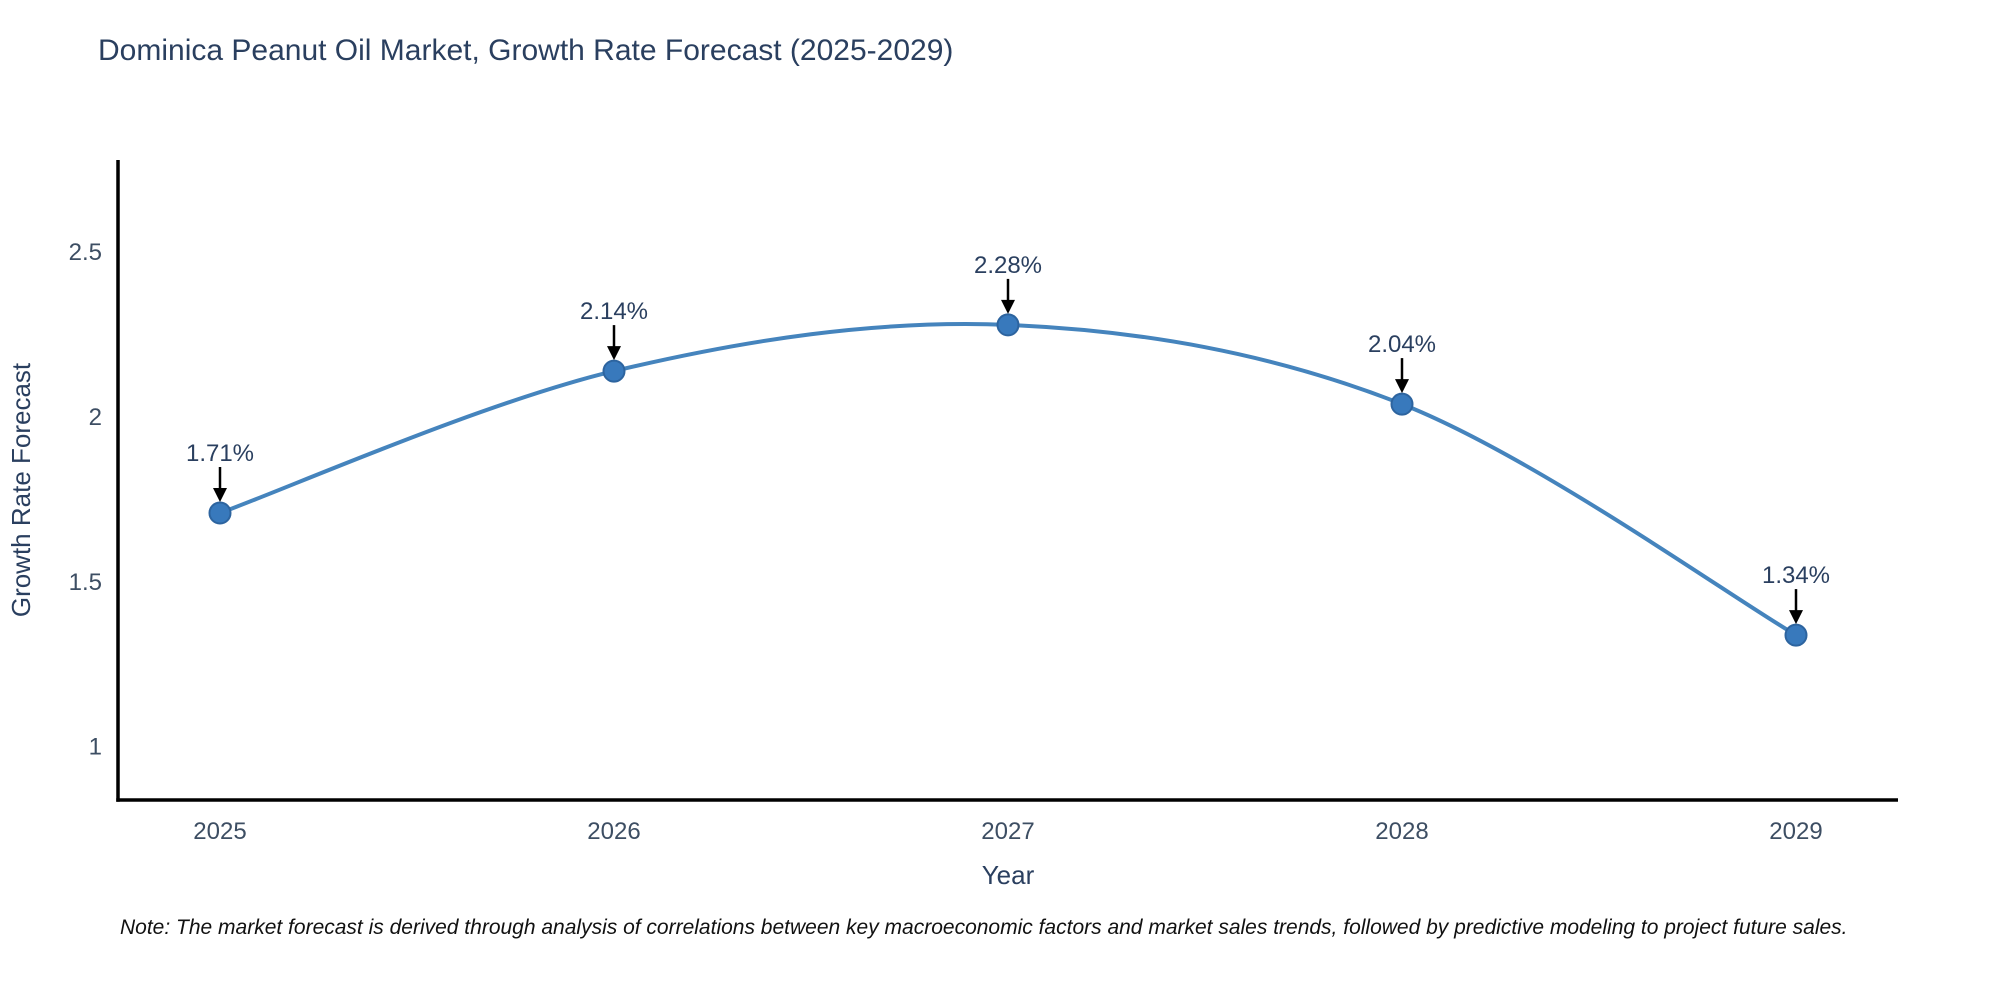 This screenshot has height=1000, width=2000. What do you see at coordinates (1796, 635) in the screenshot?
I see `data-point-2029` at bounding box center [1796, 635].